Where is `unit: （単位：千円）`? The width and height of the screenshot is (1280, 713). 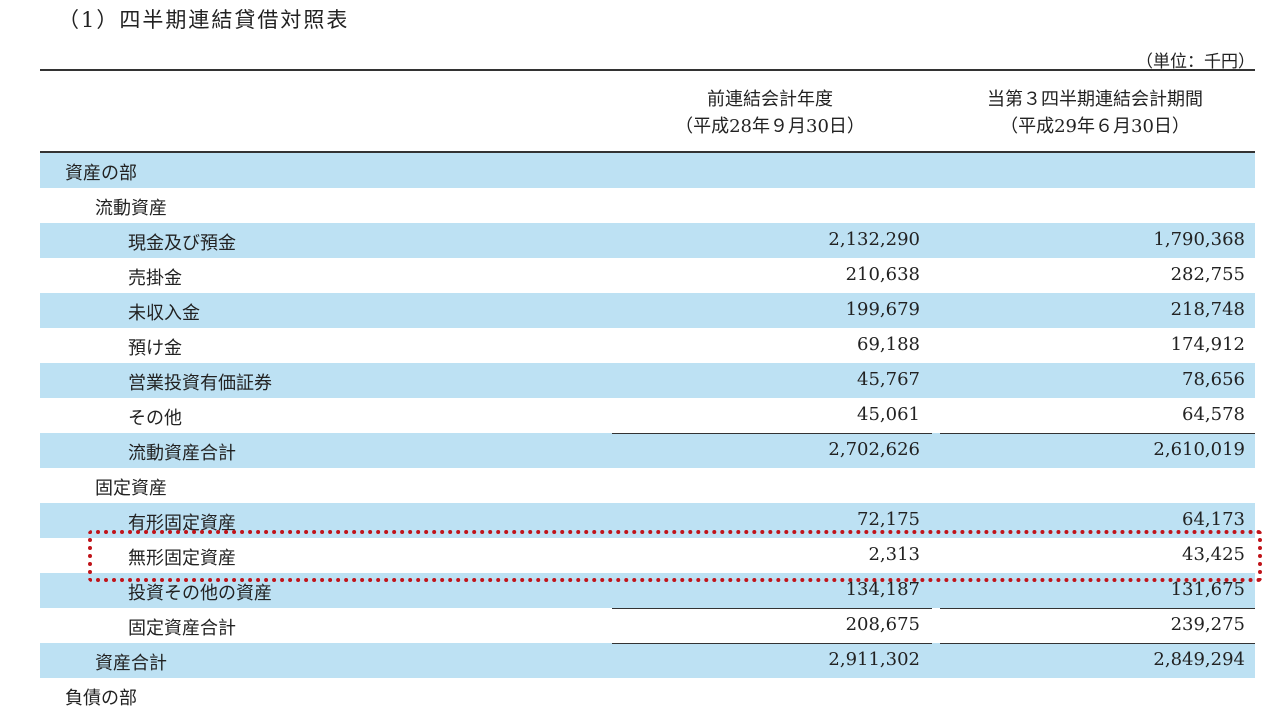
unit: （単位：千円） is located at coordinates (1195, 62).